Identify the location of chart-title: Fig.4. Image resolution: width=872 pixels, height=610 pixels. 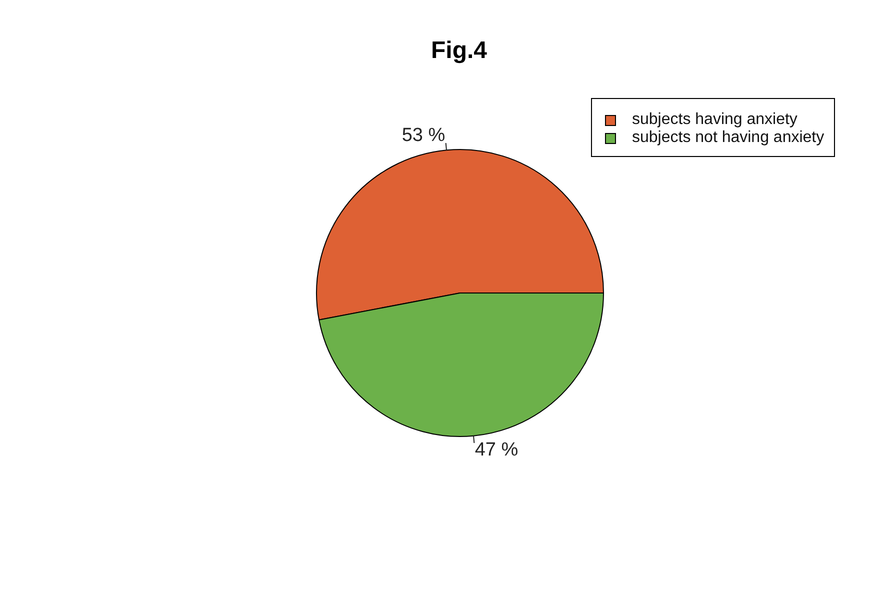
(459, 51).